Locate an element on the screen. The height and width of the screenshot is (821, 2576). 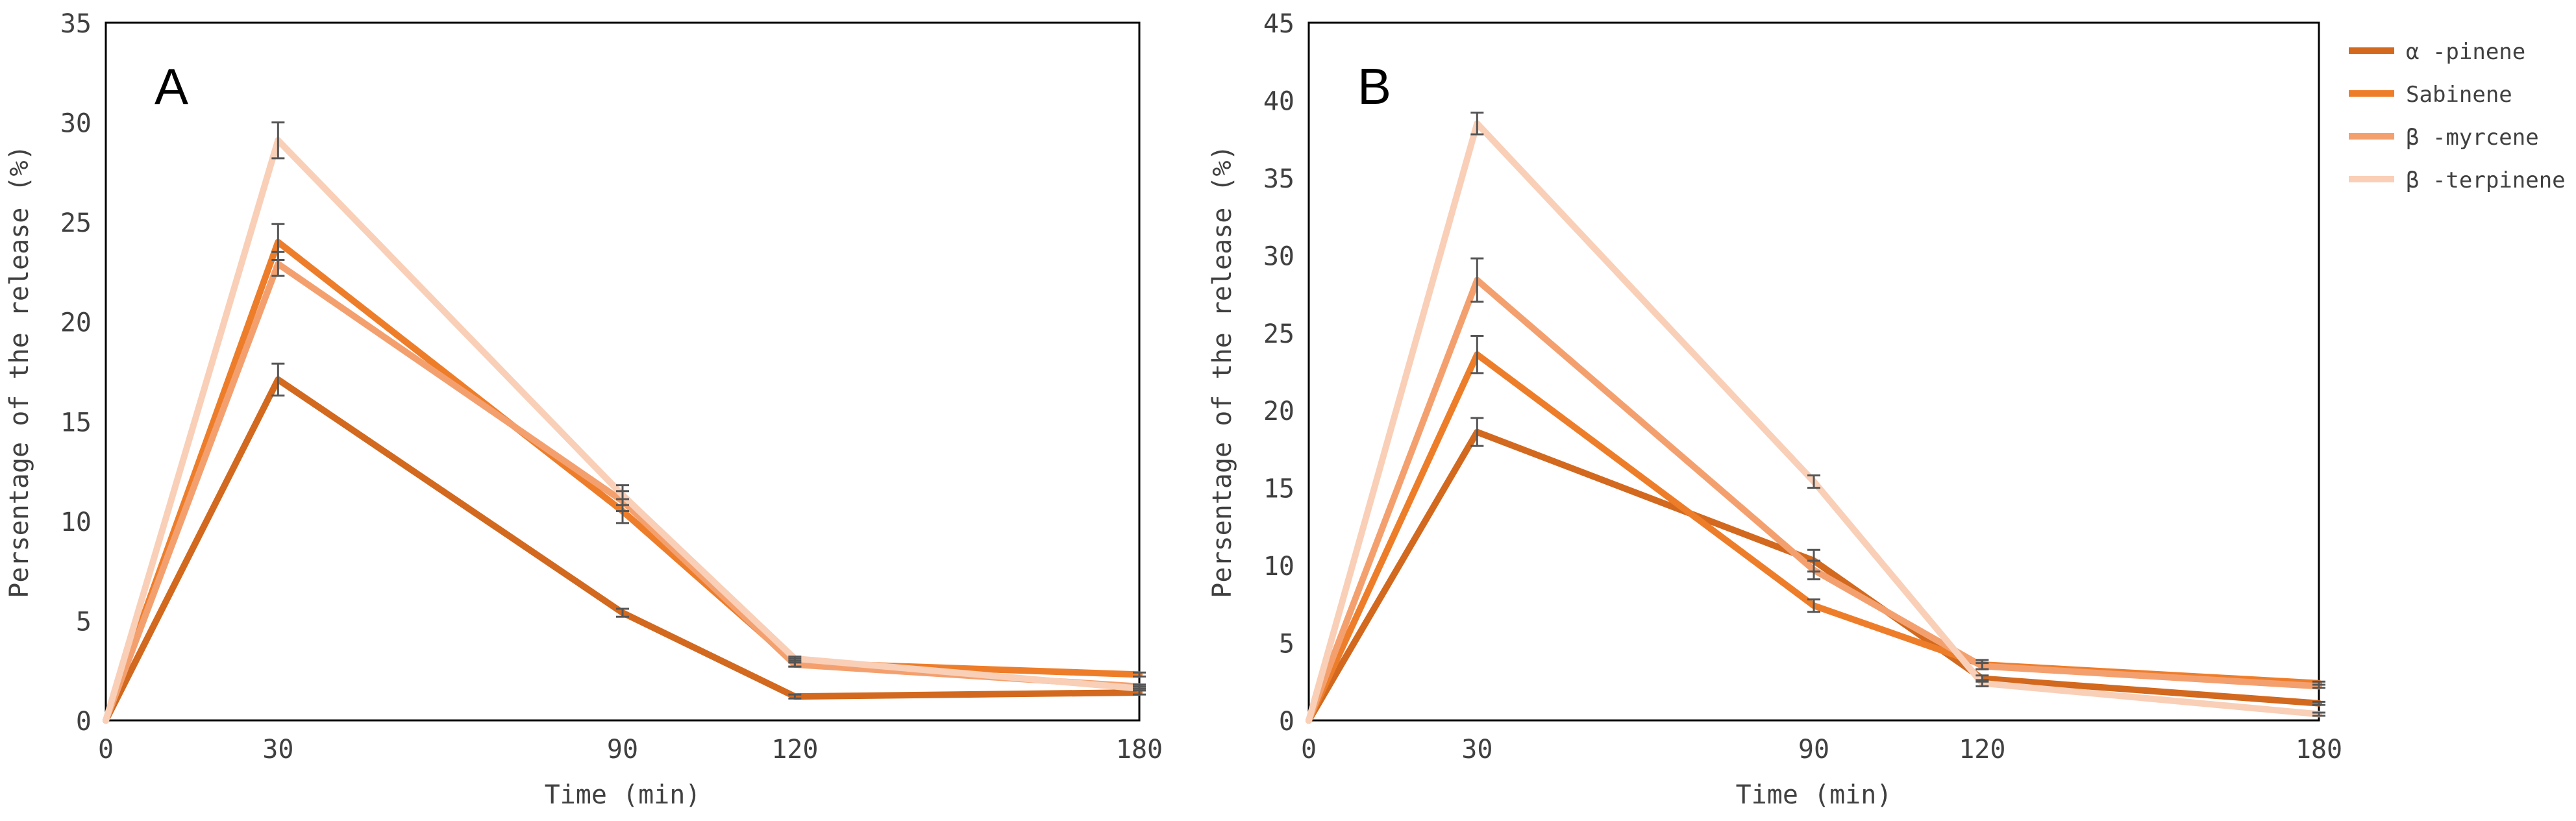
panel-label: B is located at coordinates (1374, 86).